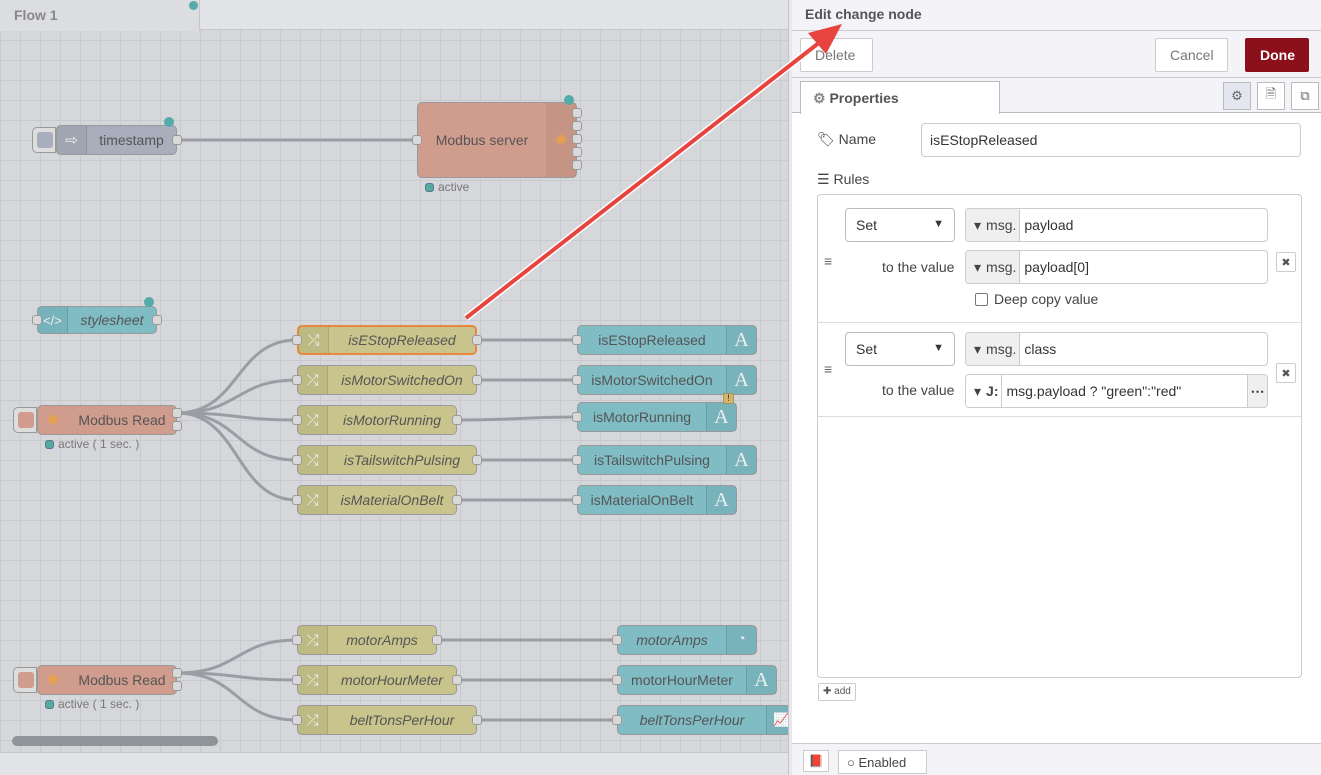  Describe the element at coordinates (837, 692) in the screenshot. I see `add-rule-button: ✚ add` at that location.